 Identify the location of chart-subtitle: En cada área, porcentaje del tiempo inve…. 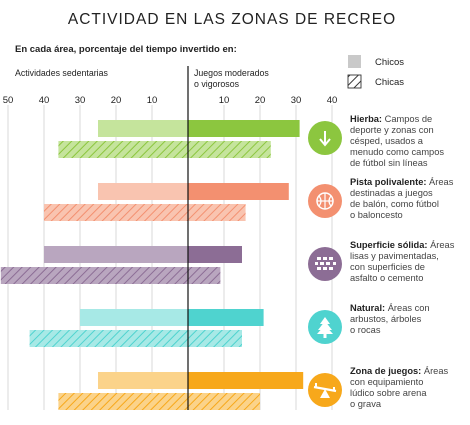
(126, 49).